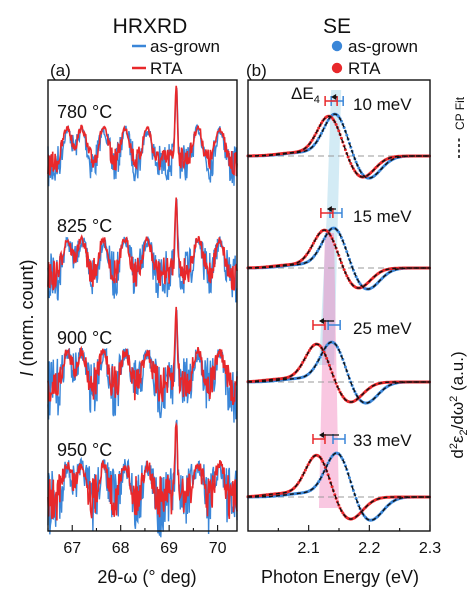  I want to click on temp-label-825: 825 °C, so click(84, 226).